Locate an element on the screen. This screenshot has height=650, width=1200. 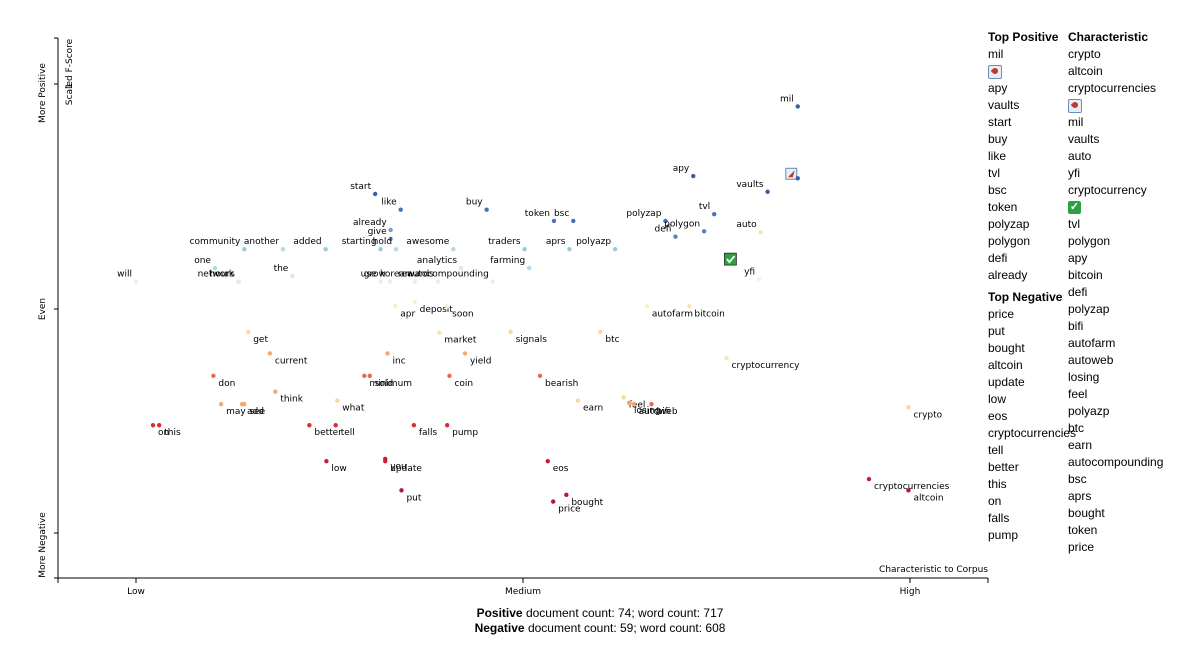
term-label: like is located at coordinates (389, 203).